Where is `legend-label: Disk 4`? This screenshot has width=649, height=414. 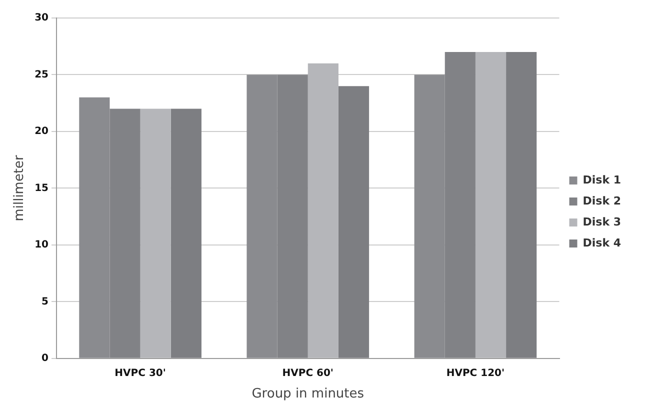 legend-label: Disk 4 is located at coordinates (602, 243).